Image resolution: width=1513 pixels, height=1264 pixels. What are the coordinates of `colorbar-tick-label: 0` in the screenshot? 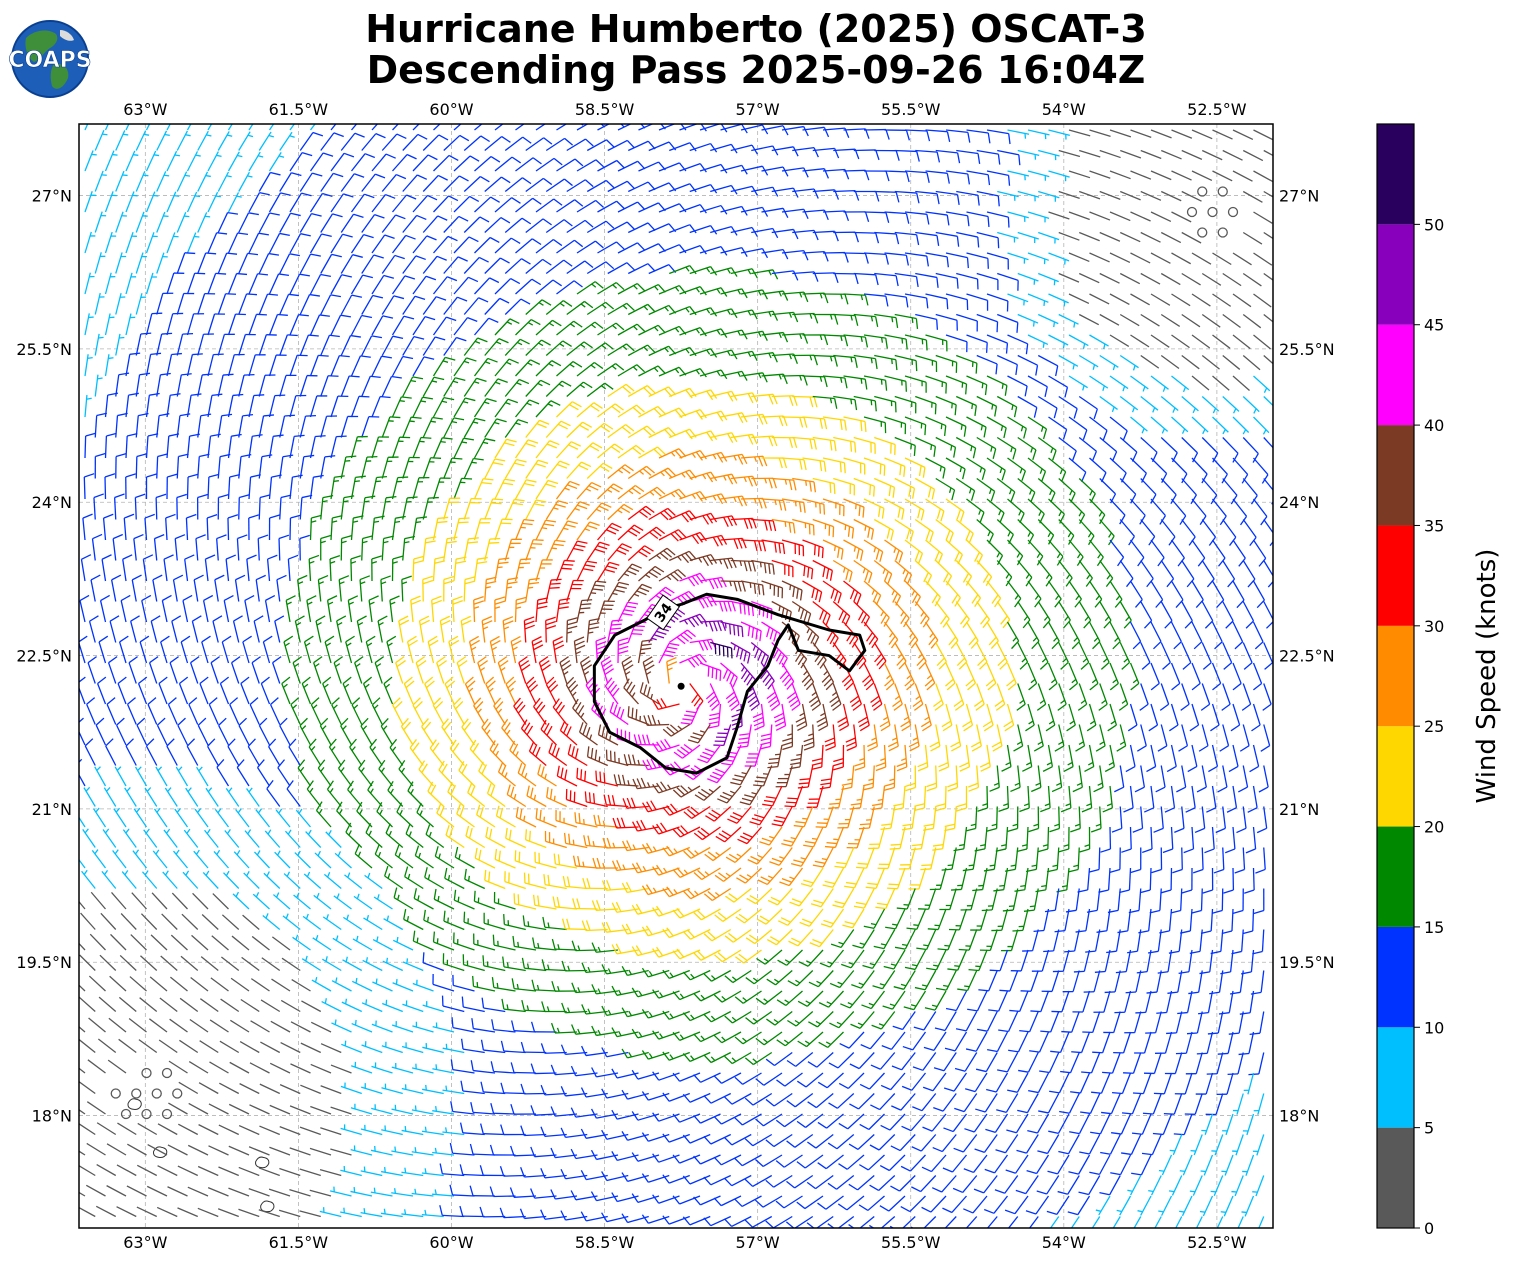 It's located at (1429, 1228).